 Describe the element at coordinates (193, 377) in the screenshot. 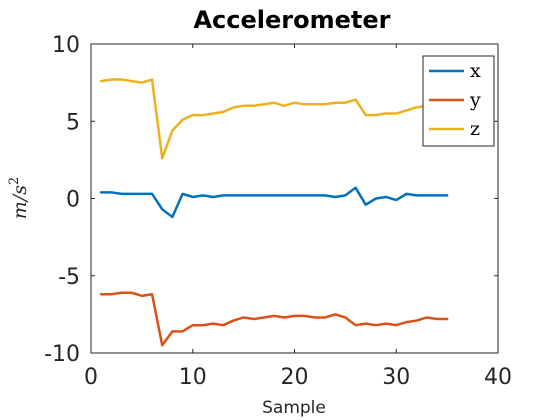

I see `x-tick-label: 10` at that location.